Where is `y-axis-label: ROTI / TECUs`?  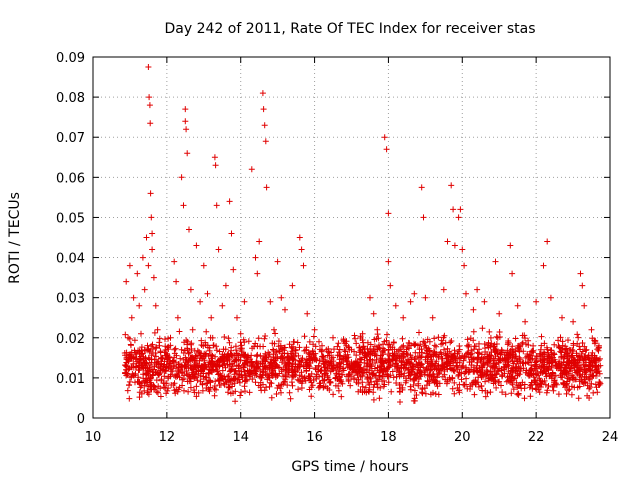
y-axis-label: ROTI / TECUs is located at coordinates (15, 238).